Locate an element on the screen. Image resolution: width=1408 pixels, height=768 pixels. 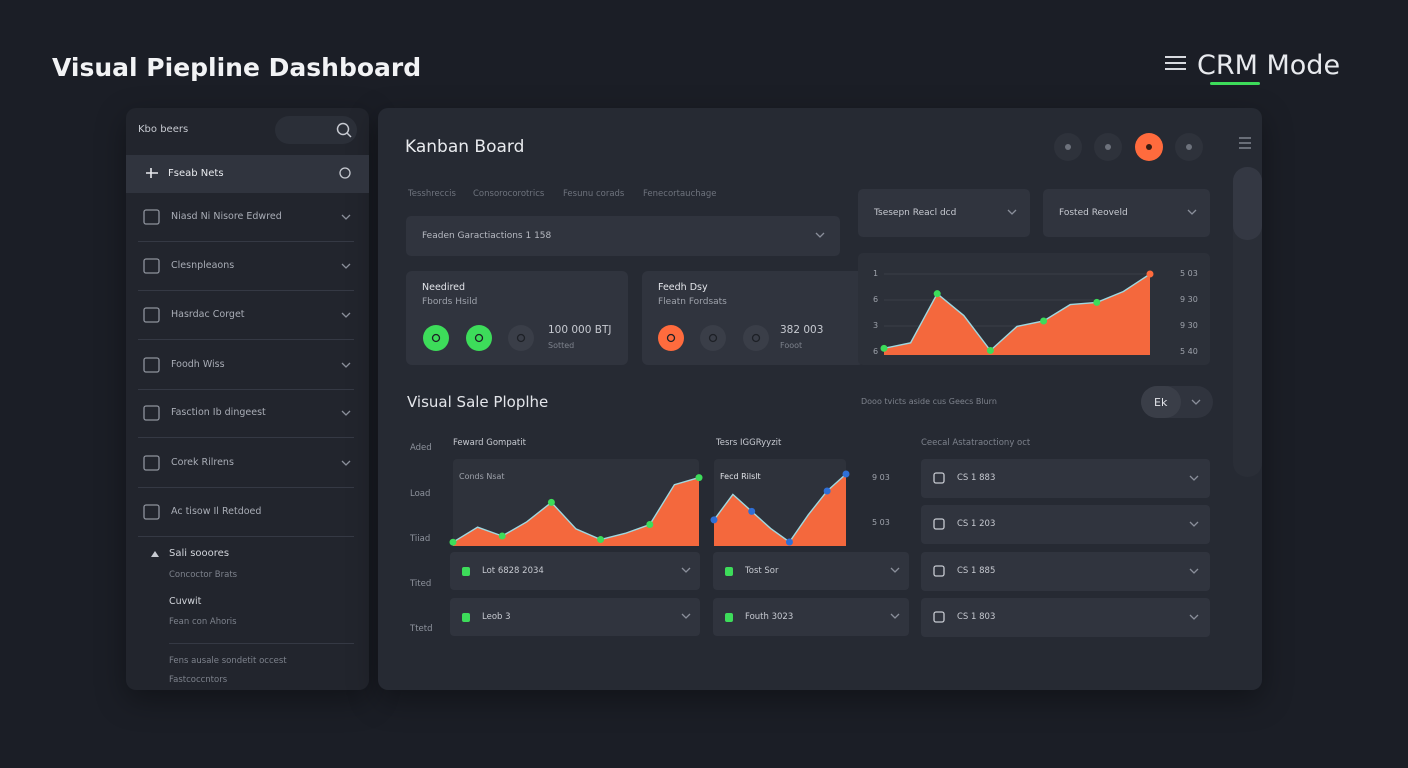
back-icon is located at coordinates (152, 173).